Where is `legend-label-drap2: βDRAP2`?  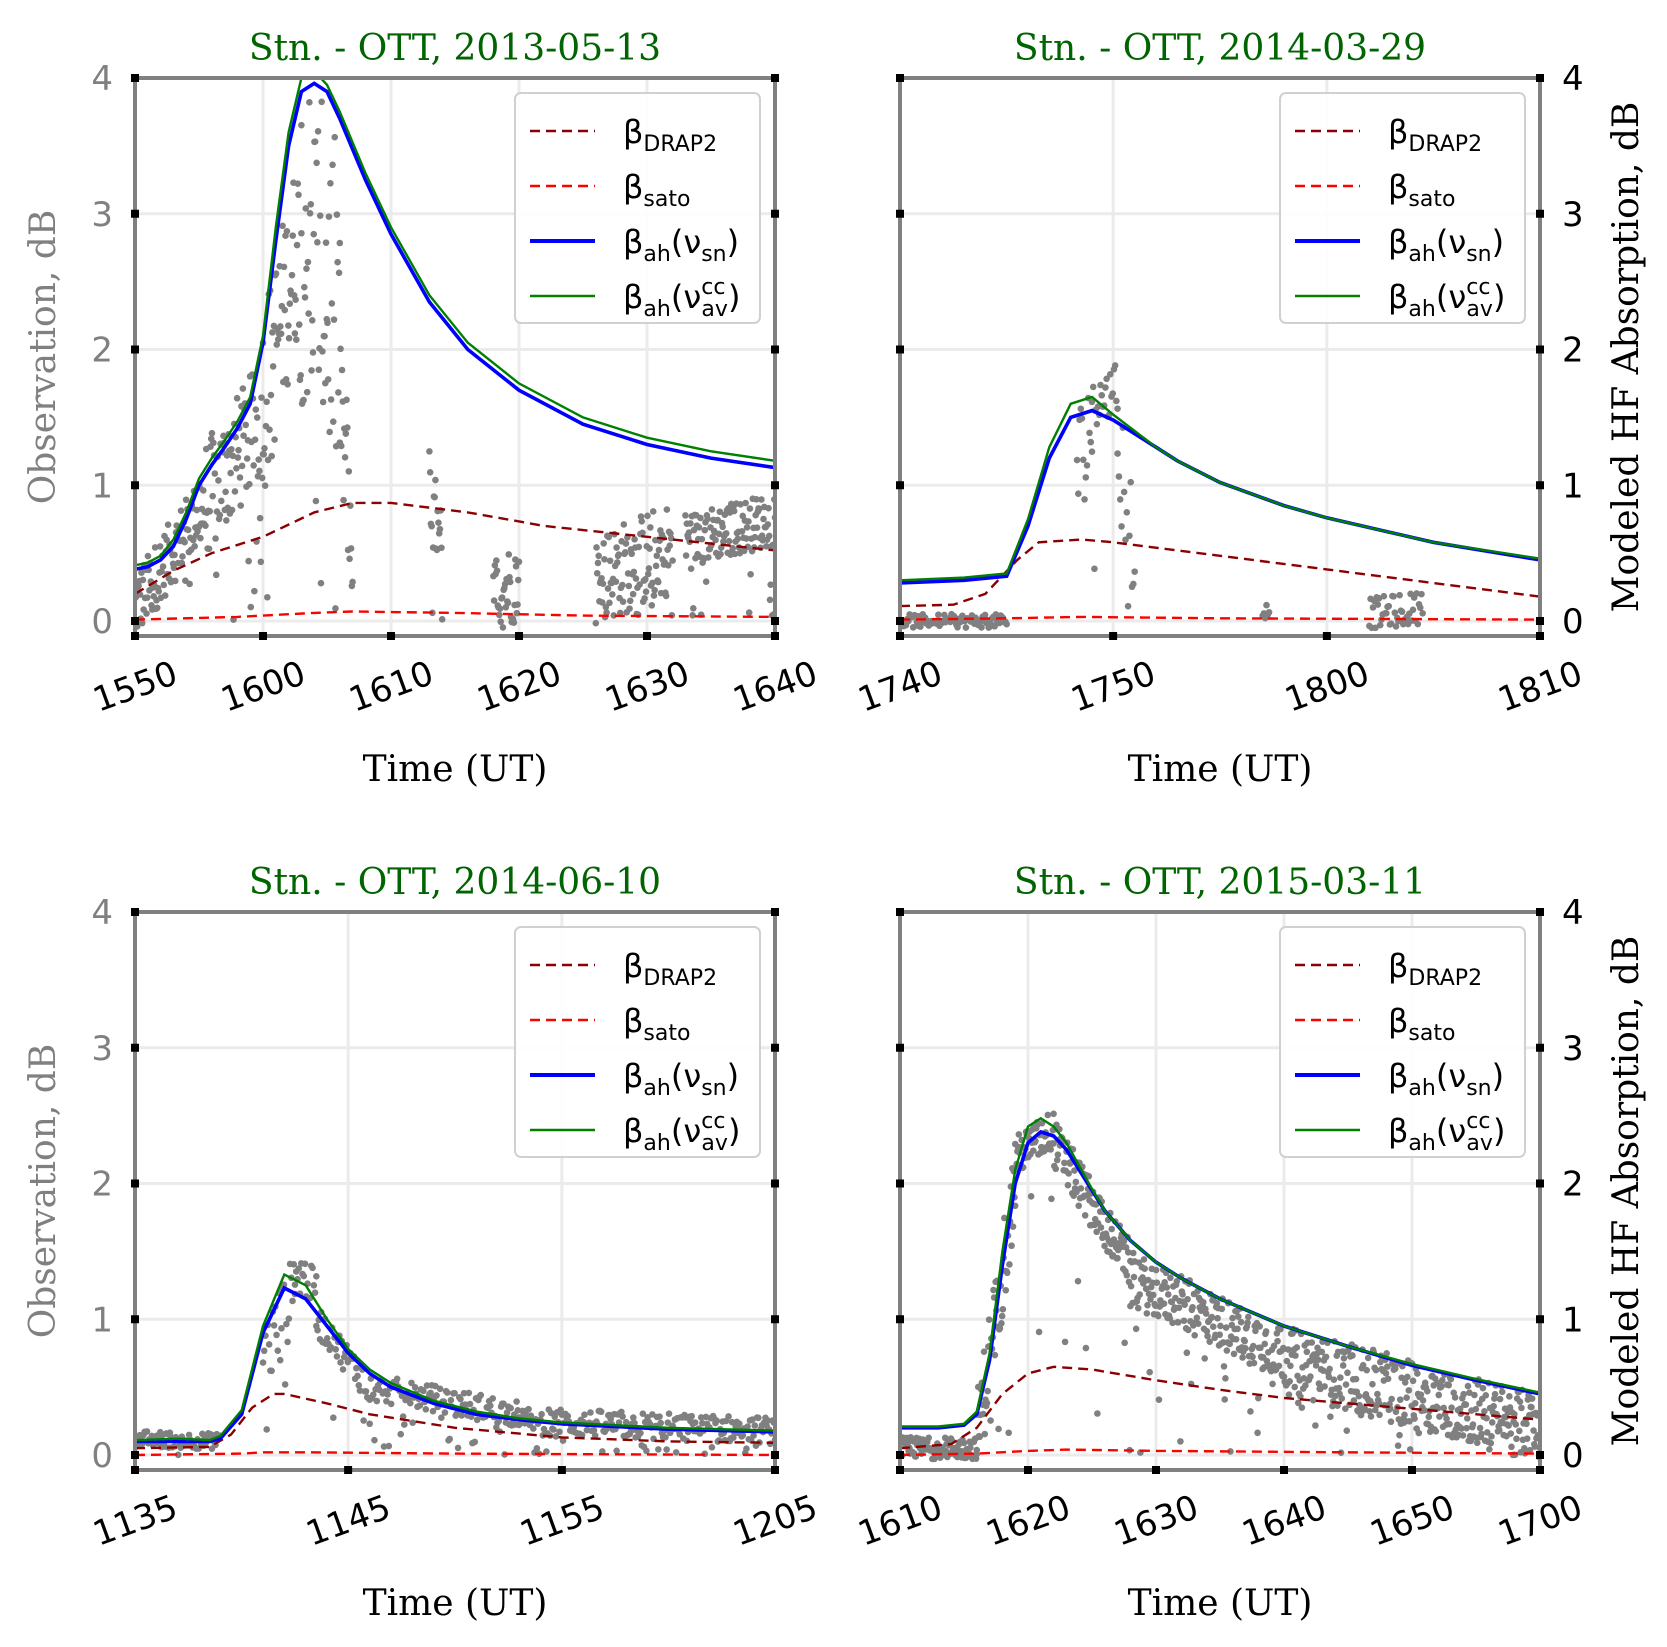
legend-label-drap2: βDRAP2 is located at coordinates (670, 969).